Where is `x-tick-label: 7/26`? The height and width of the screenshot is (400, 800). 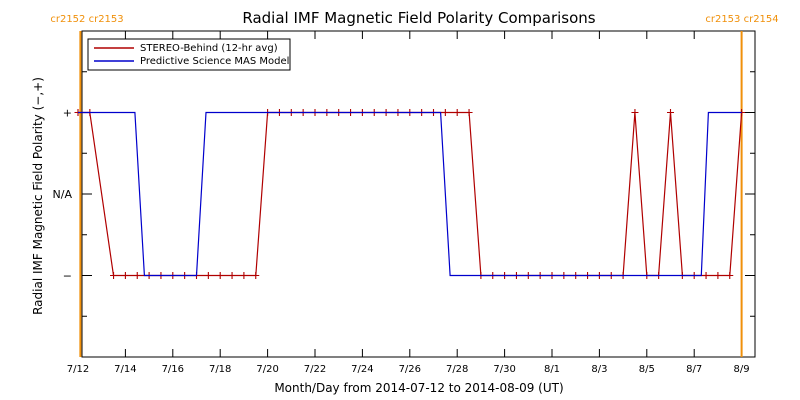
x-tick-label: 7/26 is located at coordinates (410, 369).